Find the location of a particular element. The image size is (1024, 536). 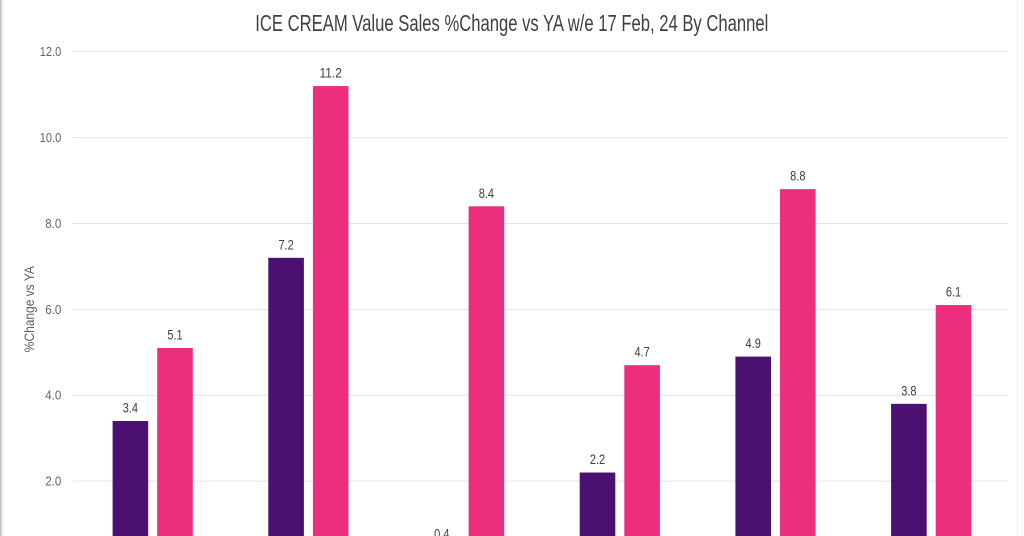

svg-text: 0.4 is located at coordinates (441, 531).